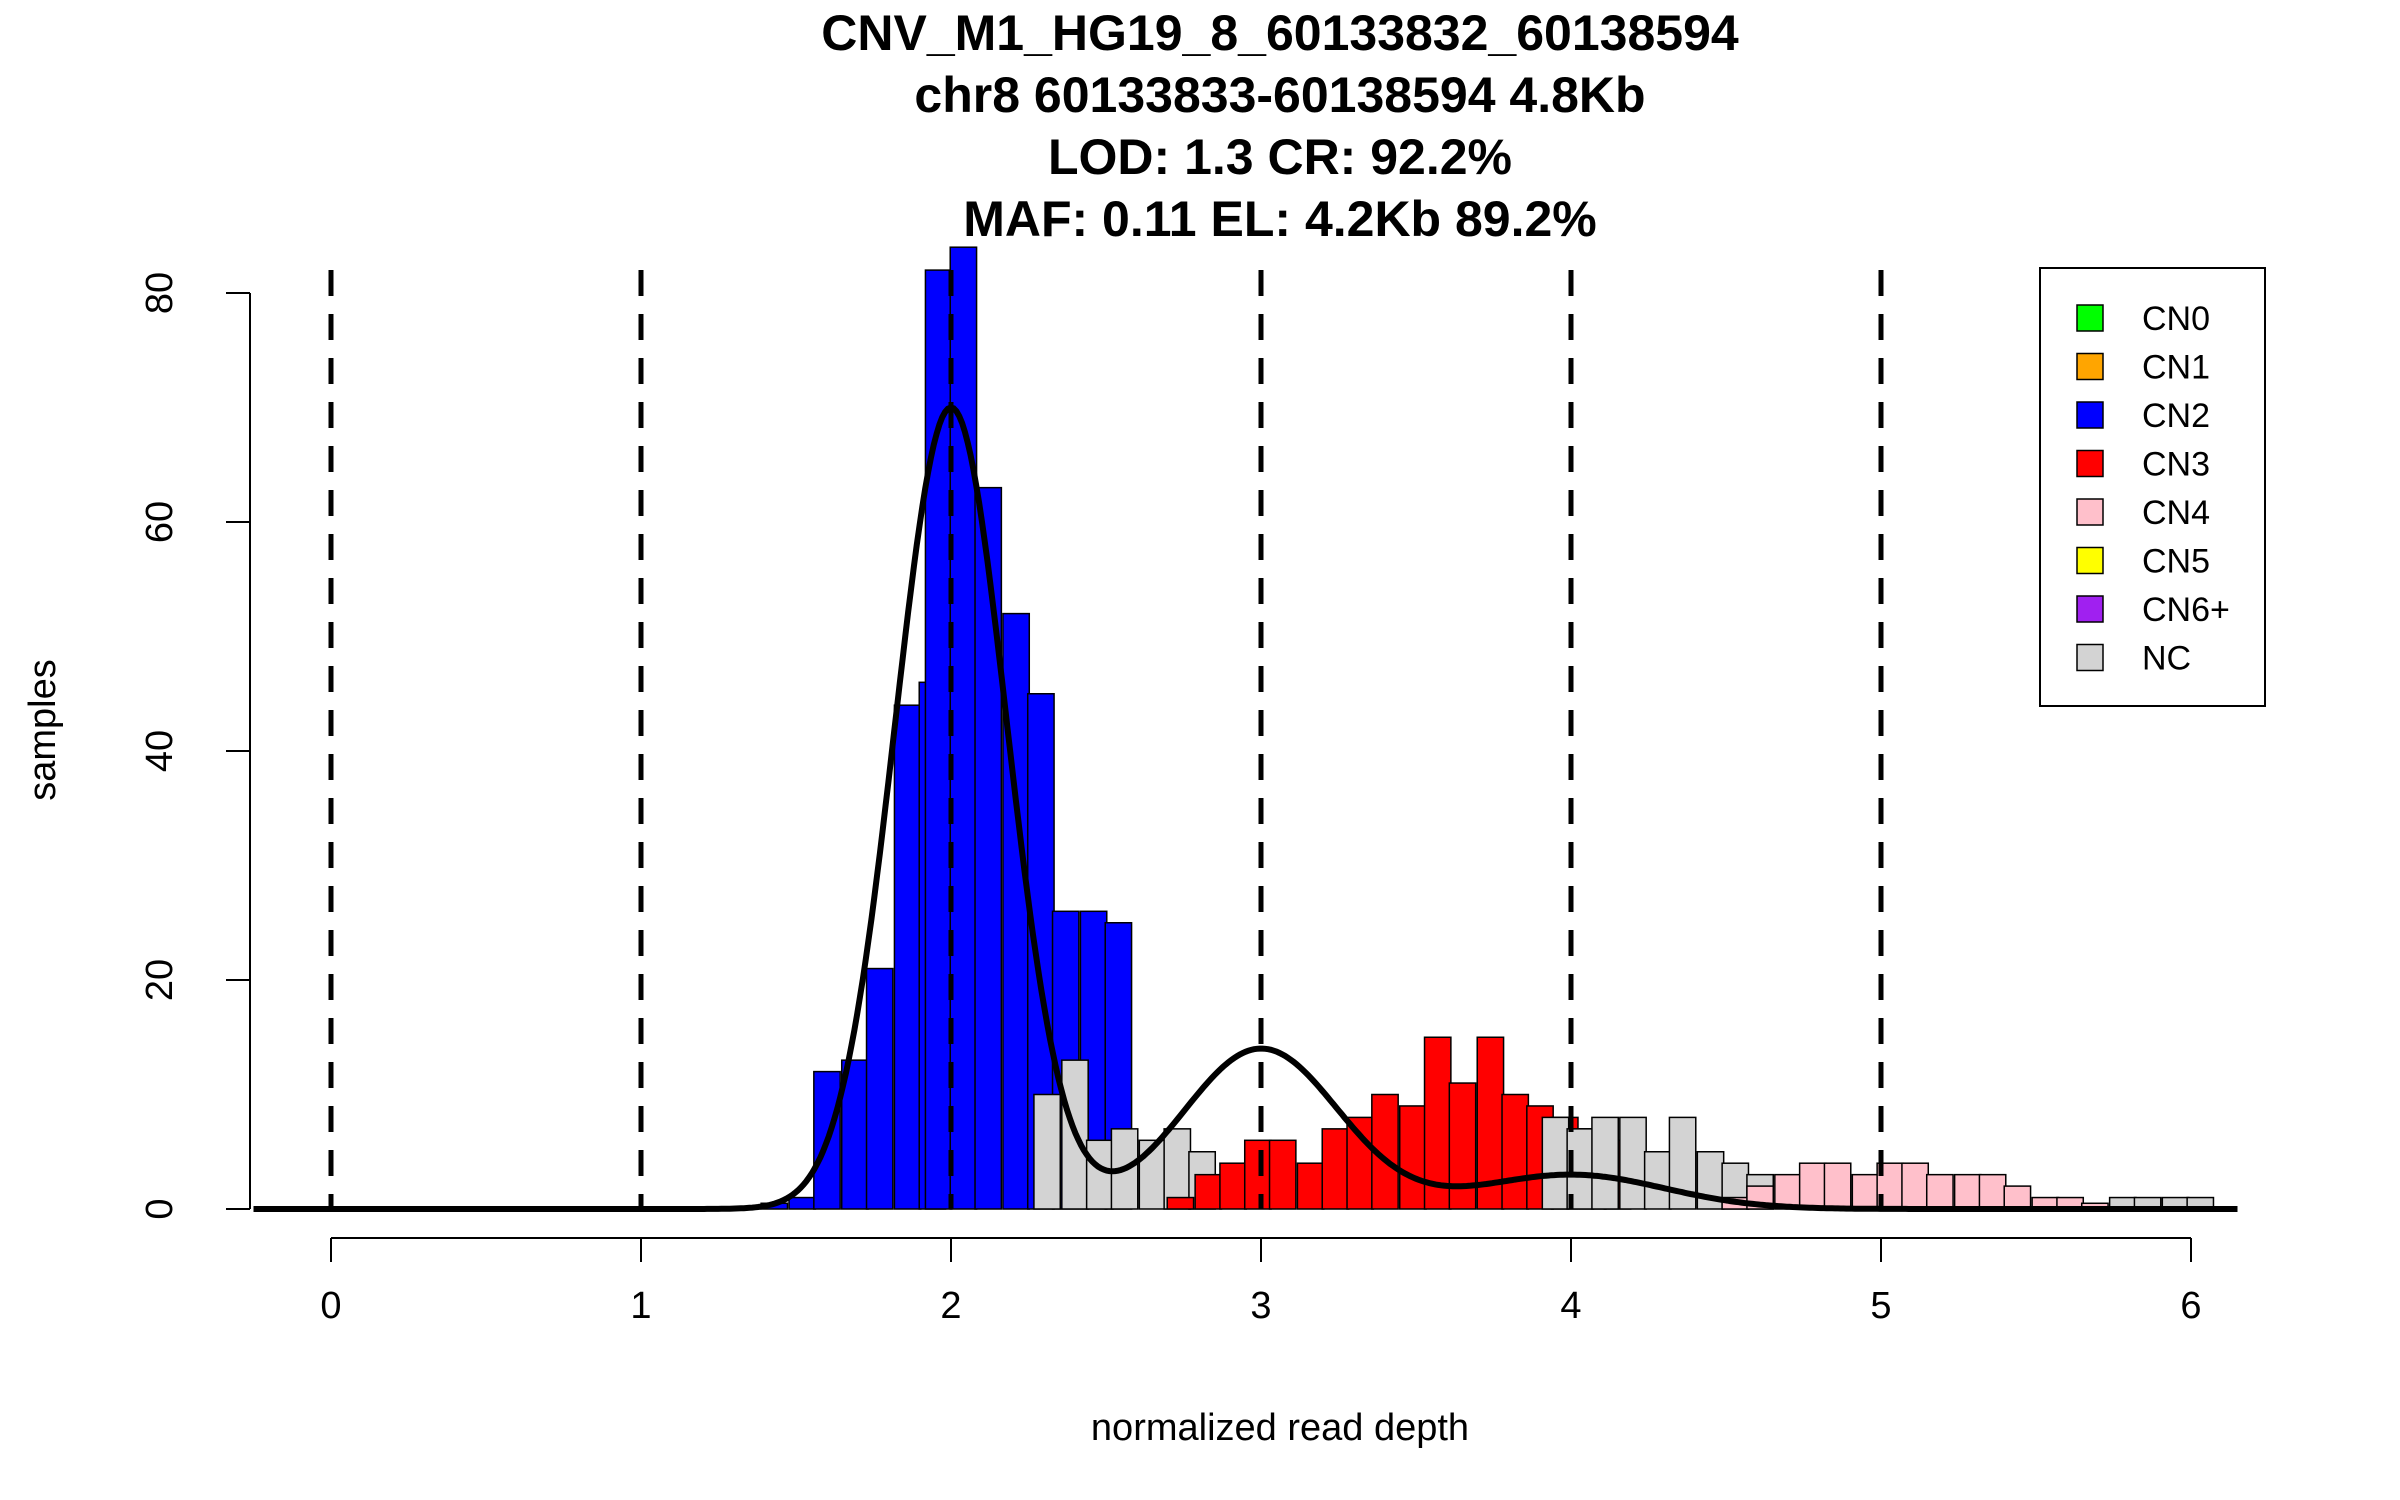 The height and width of the screenshot is (1500, 2400). Describe the element at coordinates (160, 751) in the screenshot. I see `y-tick-label-40: 40` at that location.